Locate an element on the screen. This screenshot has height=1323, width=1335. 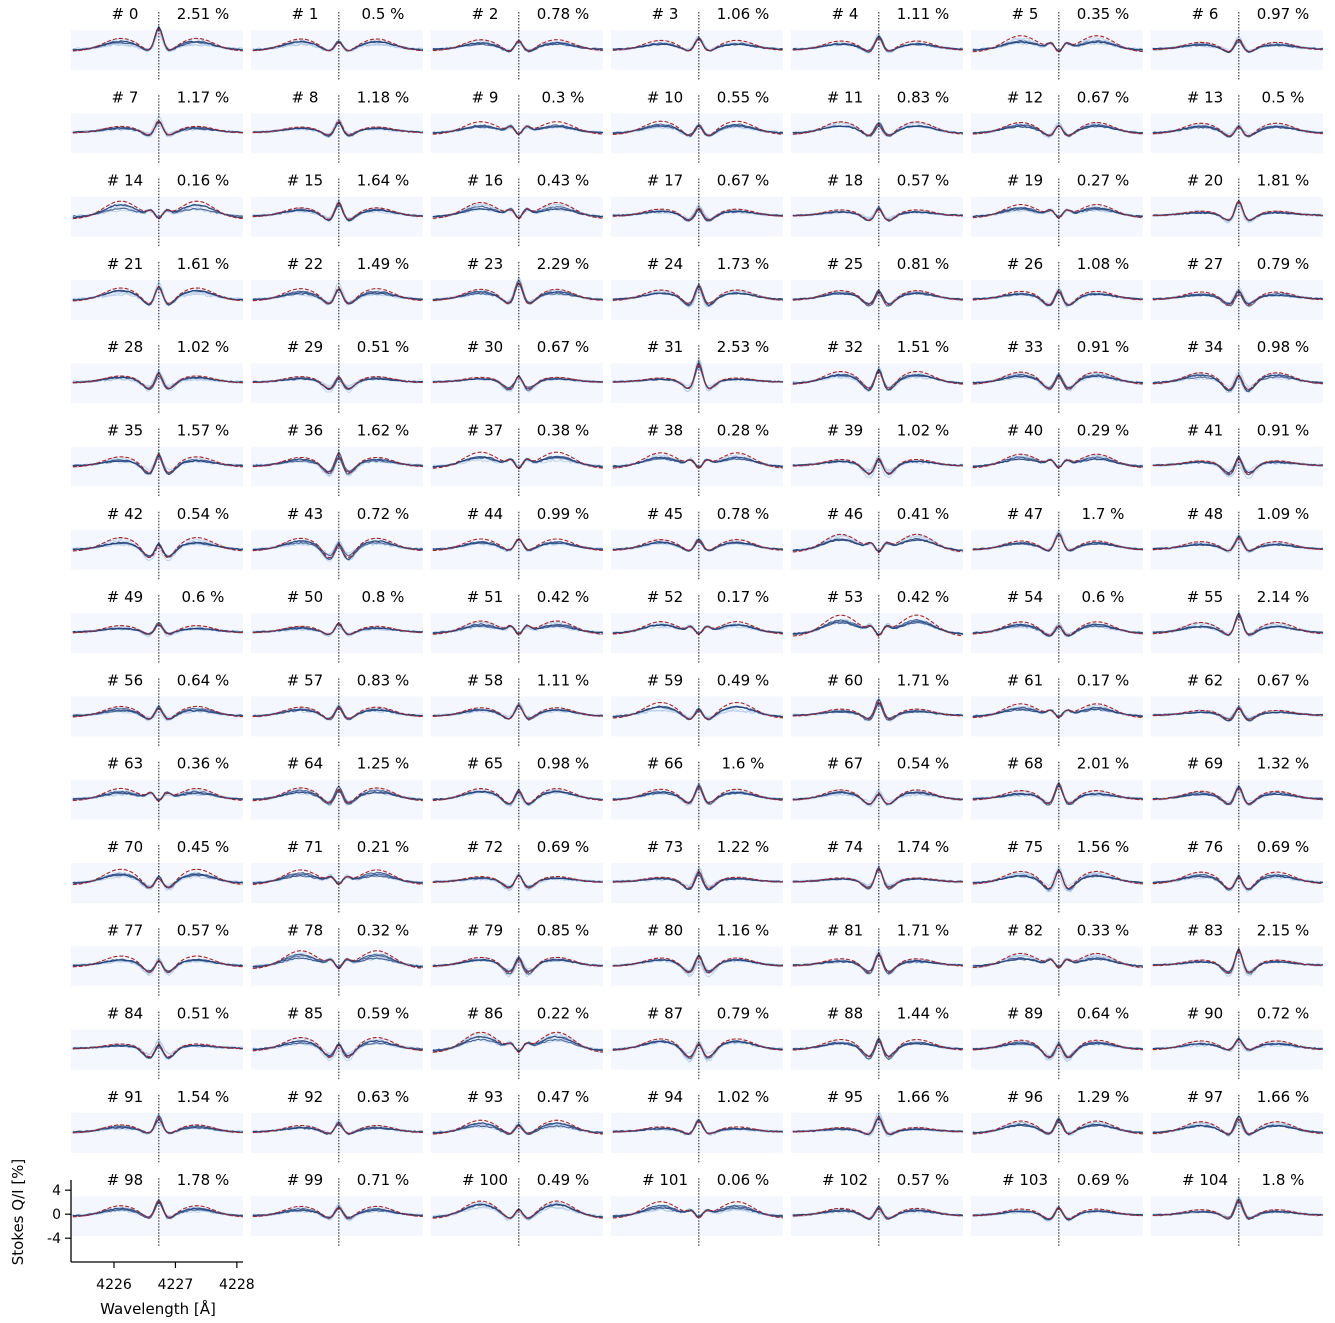
panel-id-label: # 92 is located at coordinates (305, 1097).